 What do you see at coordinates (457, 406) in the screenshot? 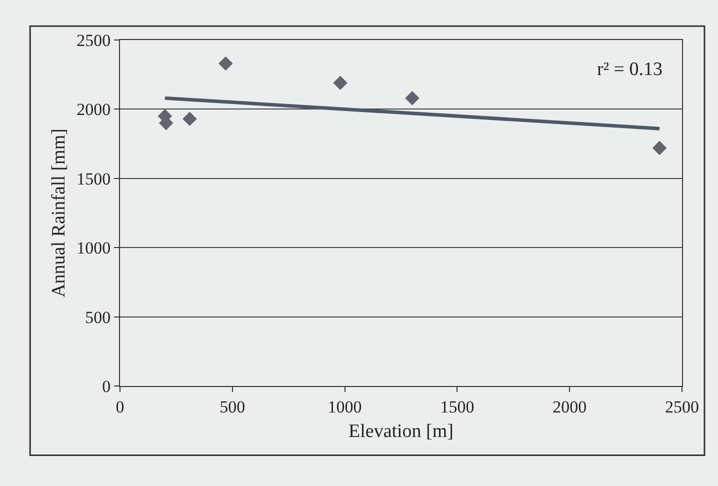
I see `x-tick-label: 1500` at bounding box center [457, 406].